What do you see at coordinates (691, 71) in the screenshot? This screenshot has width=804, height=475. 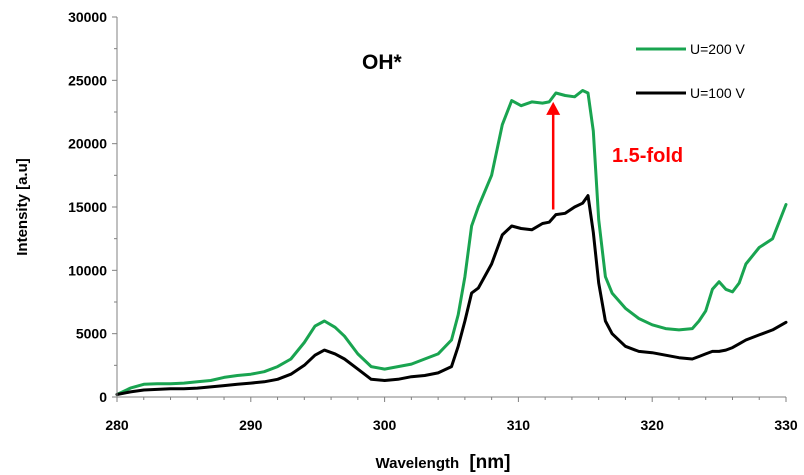 I see `legend: U=200 V U=100 V` at bounding box center [691, 71].